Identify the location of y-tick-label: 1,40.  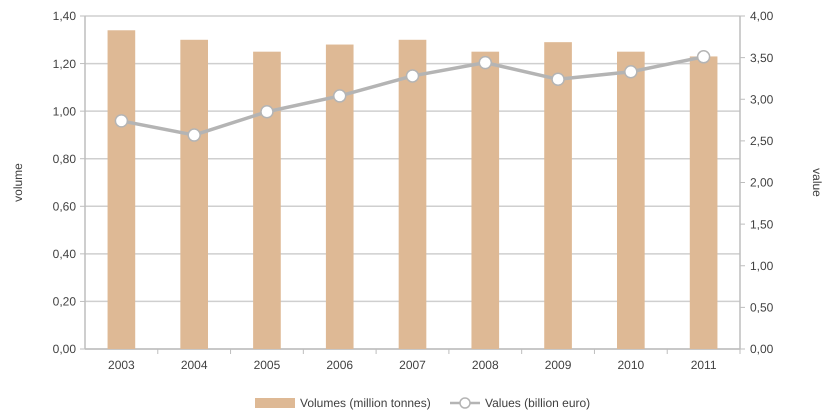
(64, 16).